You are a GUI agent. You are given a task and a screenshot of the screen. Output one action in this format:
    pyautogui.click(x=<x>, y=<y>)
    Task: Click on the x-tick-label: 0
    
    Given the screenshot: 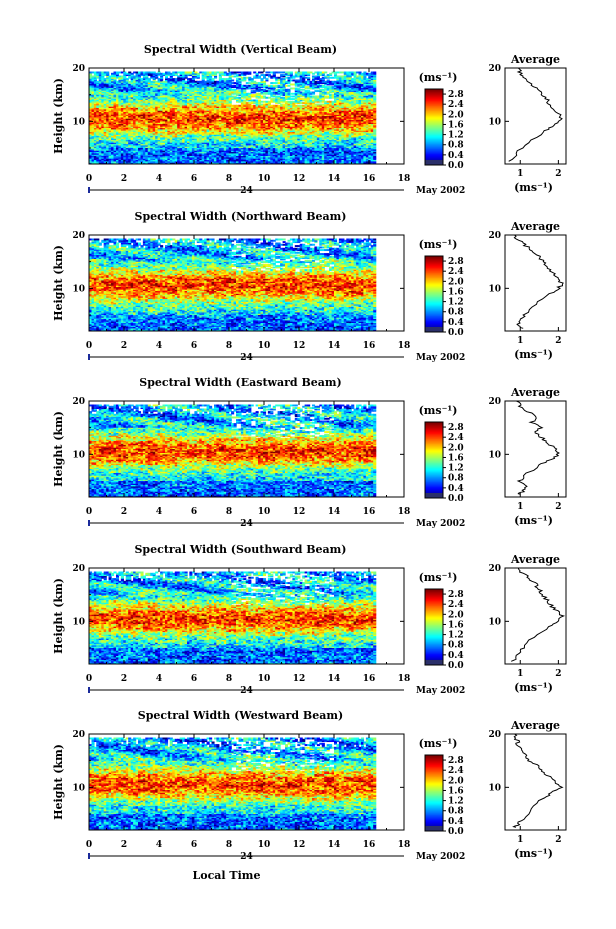 What is the action you would take?
    pyautogui.click(x=89, y=679)
    